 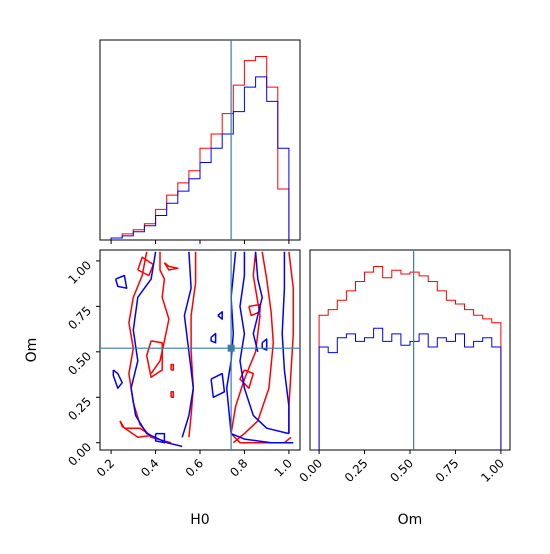 I want to click on om-xtick-label-0: 0.00, so click(x=310, y=470).